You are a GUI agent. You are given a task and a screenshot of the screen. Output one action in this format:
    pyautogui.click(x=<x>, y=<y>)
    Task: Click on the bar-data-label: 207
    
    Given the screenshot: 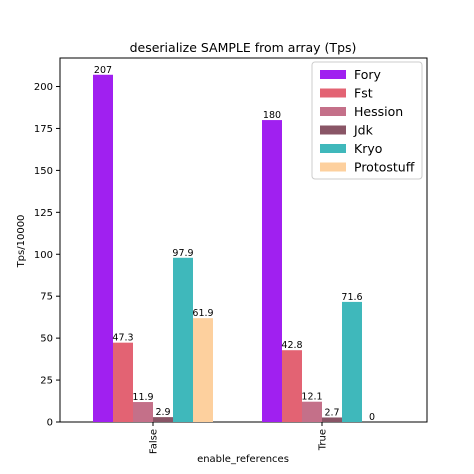 What is the action you would take?
    pyautogui.click(x=103, y=70)
    